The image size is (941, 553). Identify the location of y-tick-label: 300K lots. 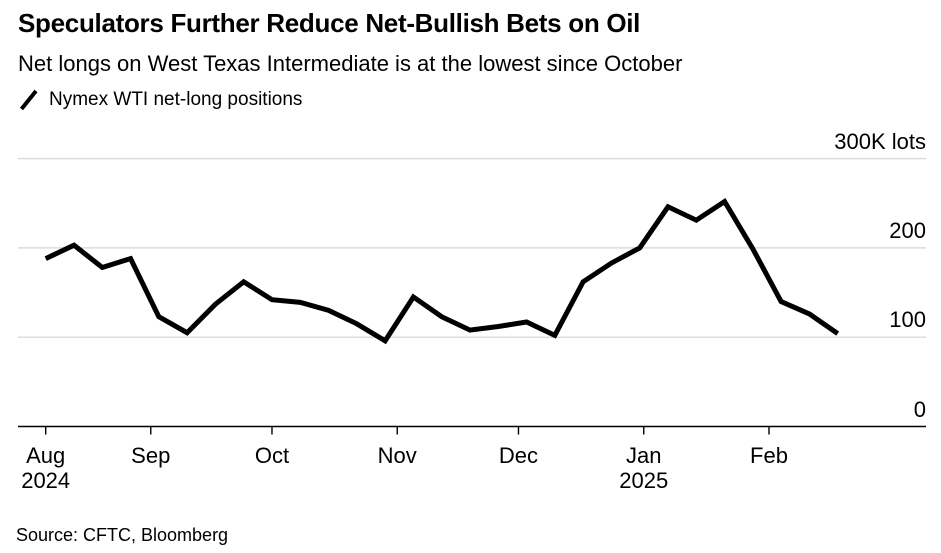
(880, 141).